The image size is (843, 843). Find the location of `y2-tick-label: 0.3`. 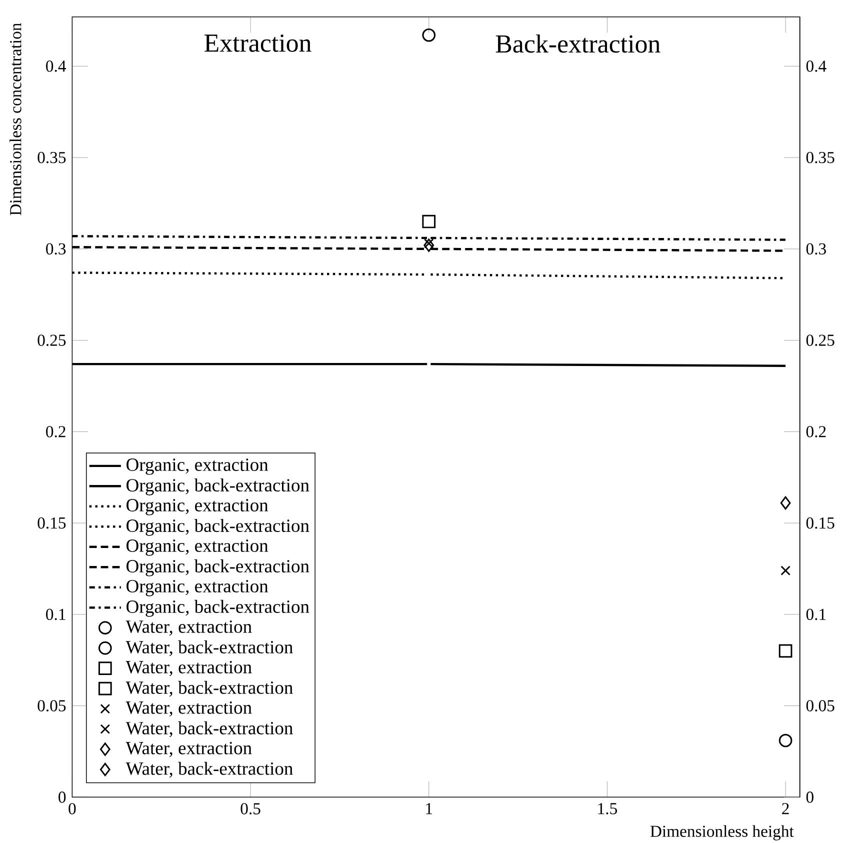

y2-tick-label: 0.3 is located at coordinates (816, 249).